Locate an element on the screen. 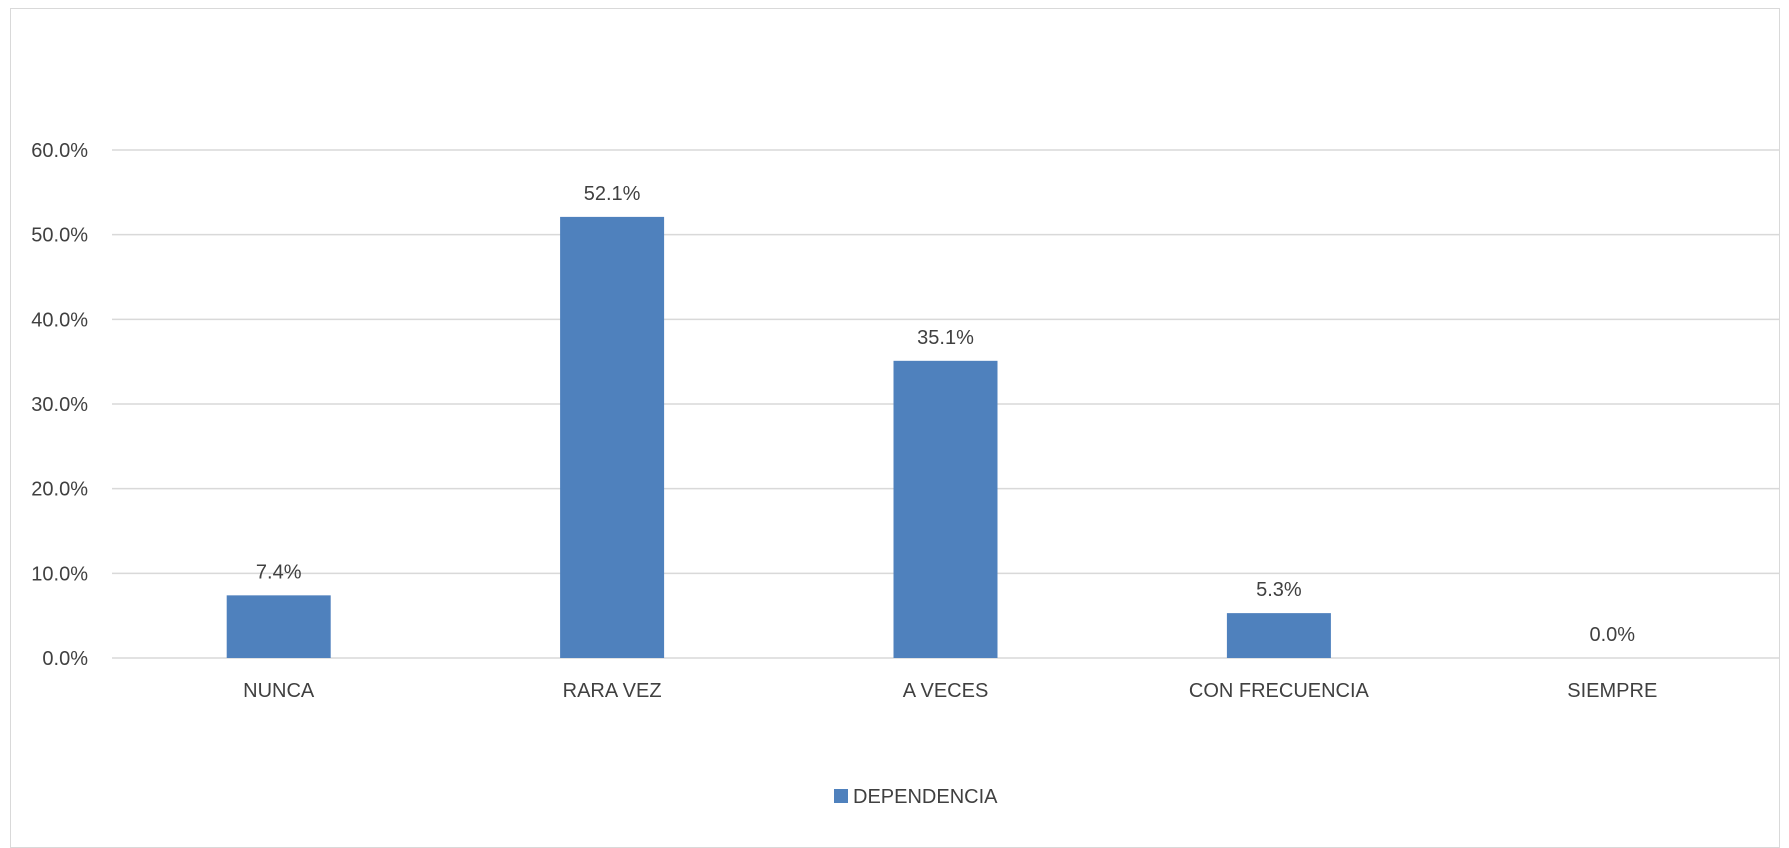 The image size is (1789, 848). x-tick-label: SIEMPRE is located at coordinates (1612, 691).